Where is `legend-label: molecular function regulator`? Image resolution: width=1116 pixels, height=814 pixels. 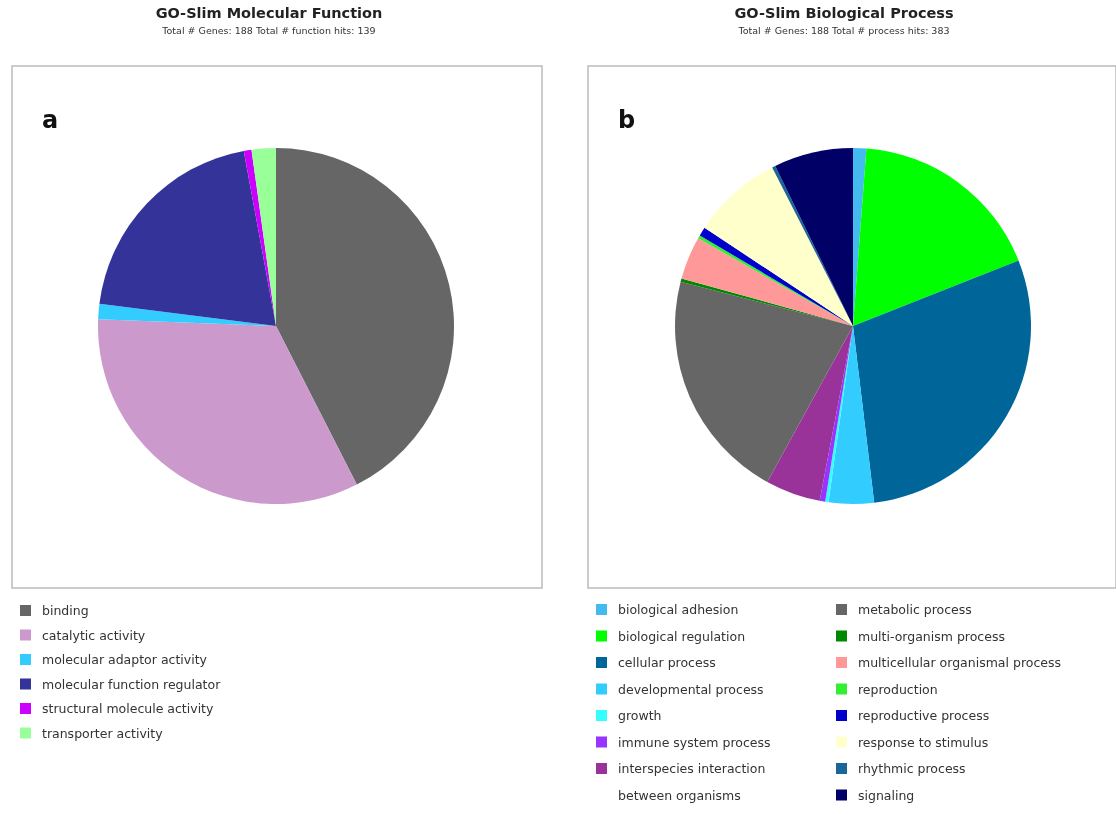
legend-label: molecular function regulator is located at coordinates (132, 684).